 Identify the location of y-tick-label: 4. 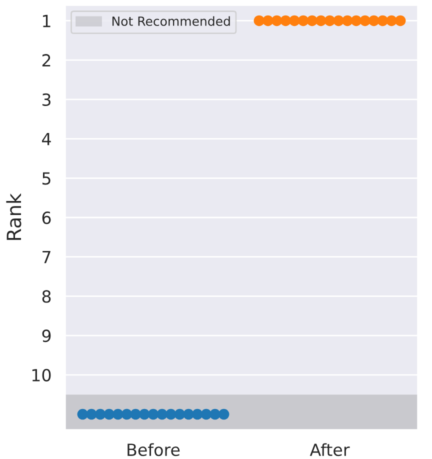
(46, 139).